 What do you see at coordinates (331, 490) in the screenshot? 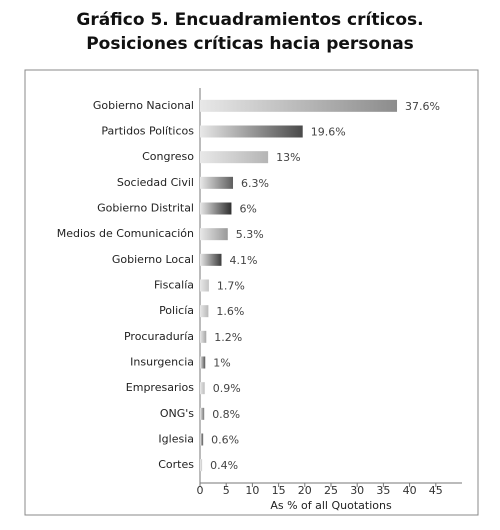
I see `x-tick-label: 25` at bounding box center [331, 490].